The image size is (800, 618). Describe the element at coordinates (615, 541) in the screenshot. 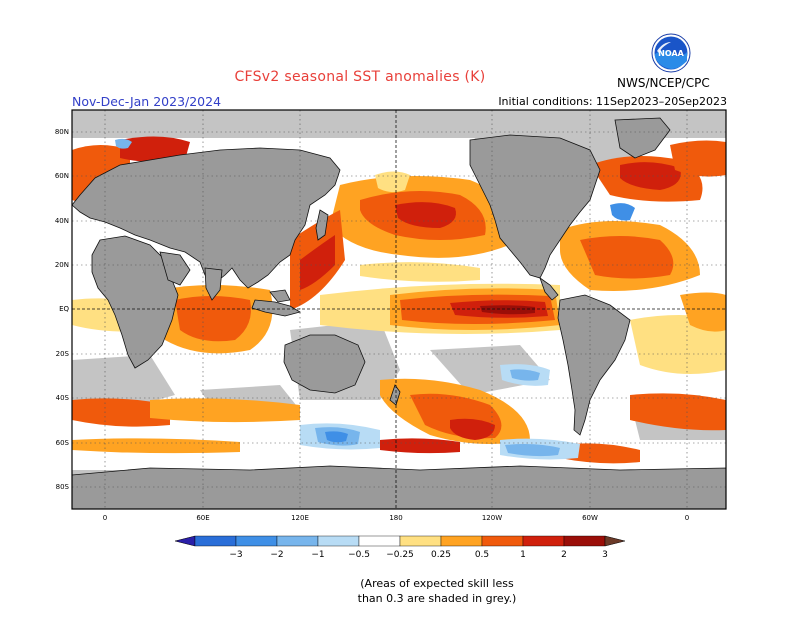

I see `colorbar-arrow-right` at that location.